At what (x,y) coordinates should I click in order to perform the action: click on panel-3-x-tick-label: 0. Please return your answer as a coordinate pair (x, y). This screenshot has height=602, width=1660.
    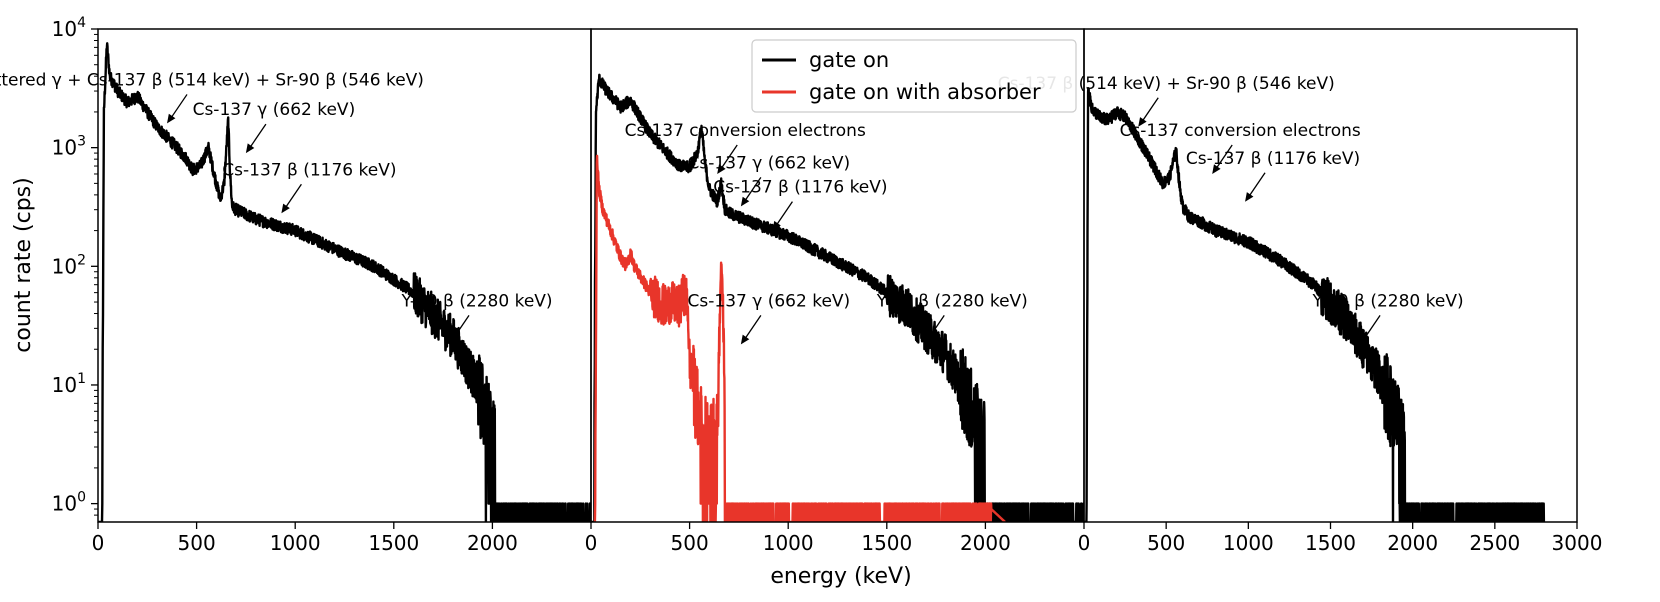
    Looking at the image, I should click on (1084, 543).